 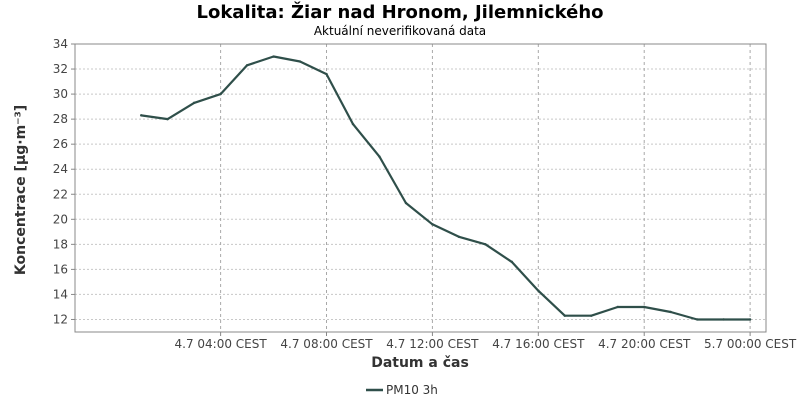 I want to click on y-tick-label: 22, so click(x=60, y=194).